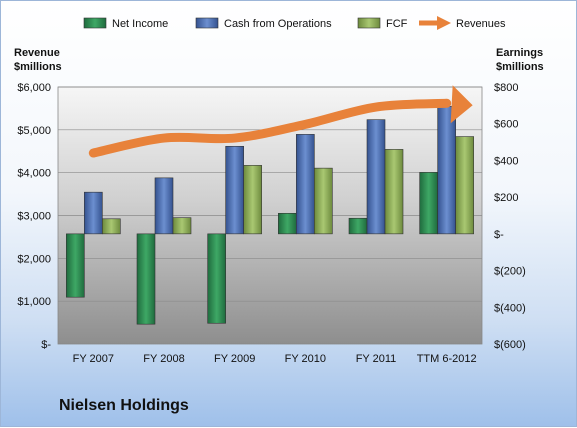 This screenshot has width=577, height=428. I want to click on category-label: FY 2008, so click(163, 359).